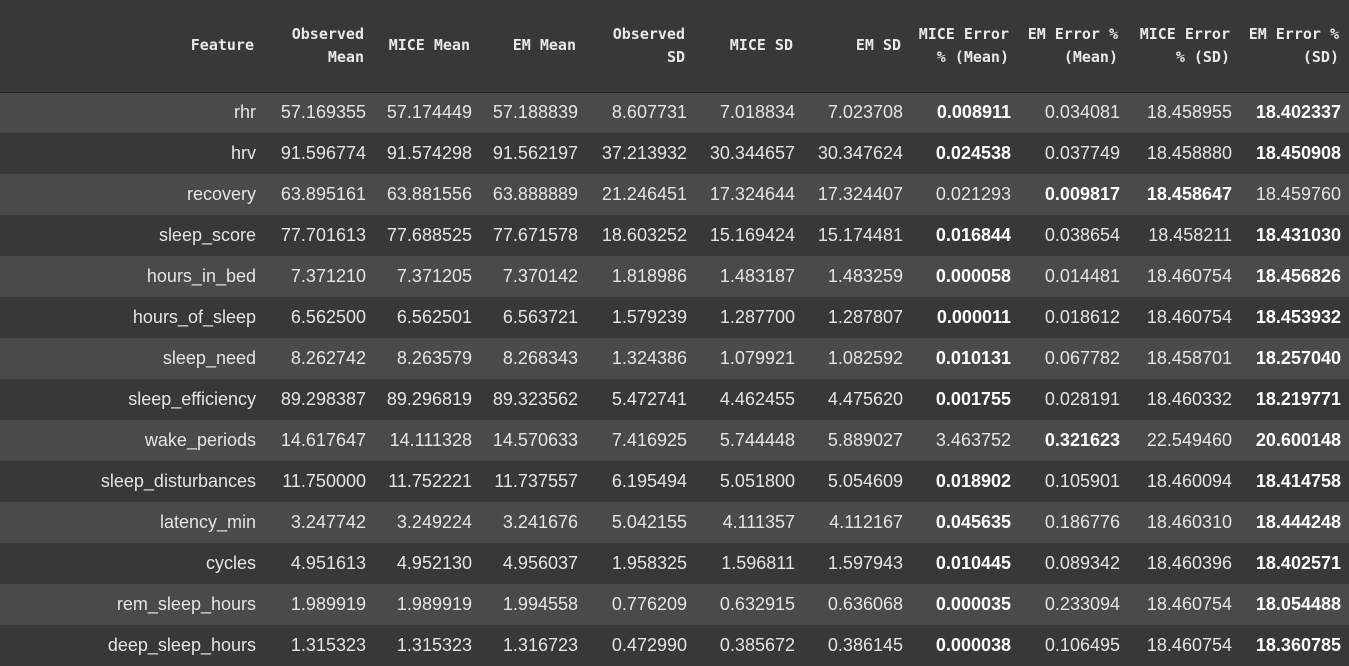 Image resolution: width=1349 pixels, height=666 pixels. I want to click on table-cell: 0.034081, so click(1073, 112).